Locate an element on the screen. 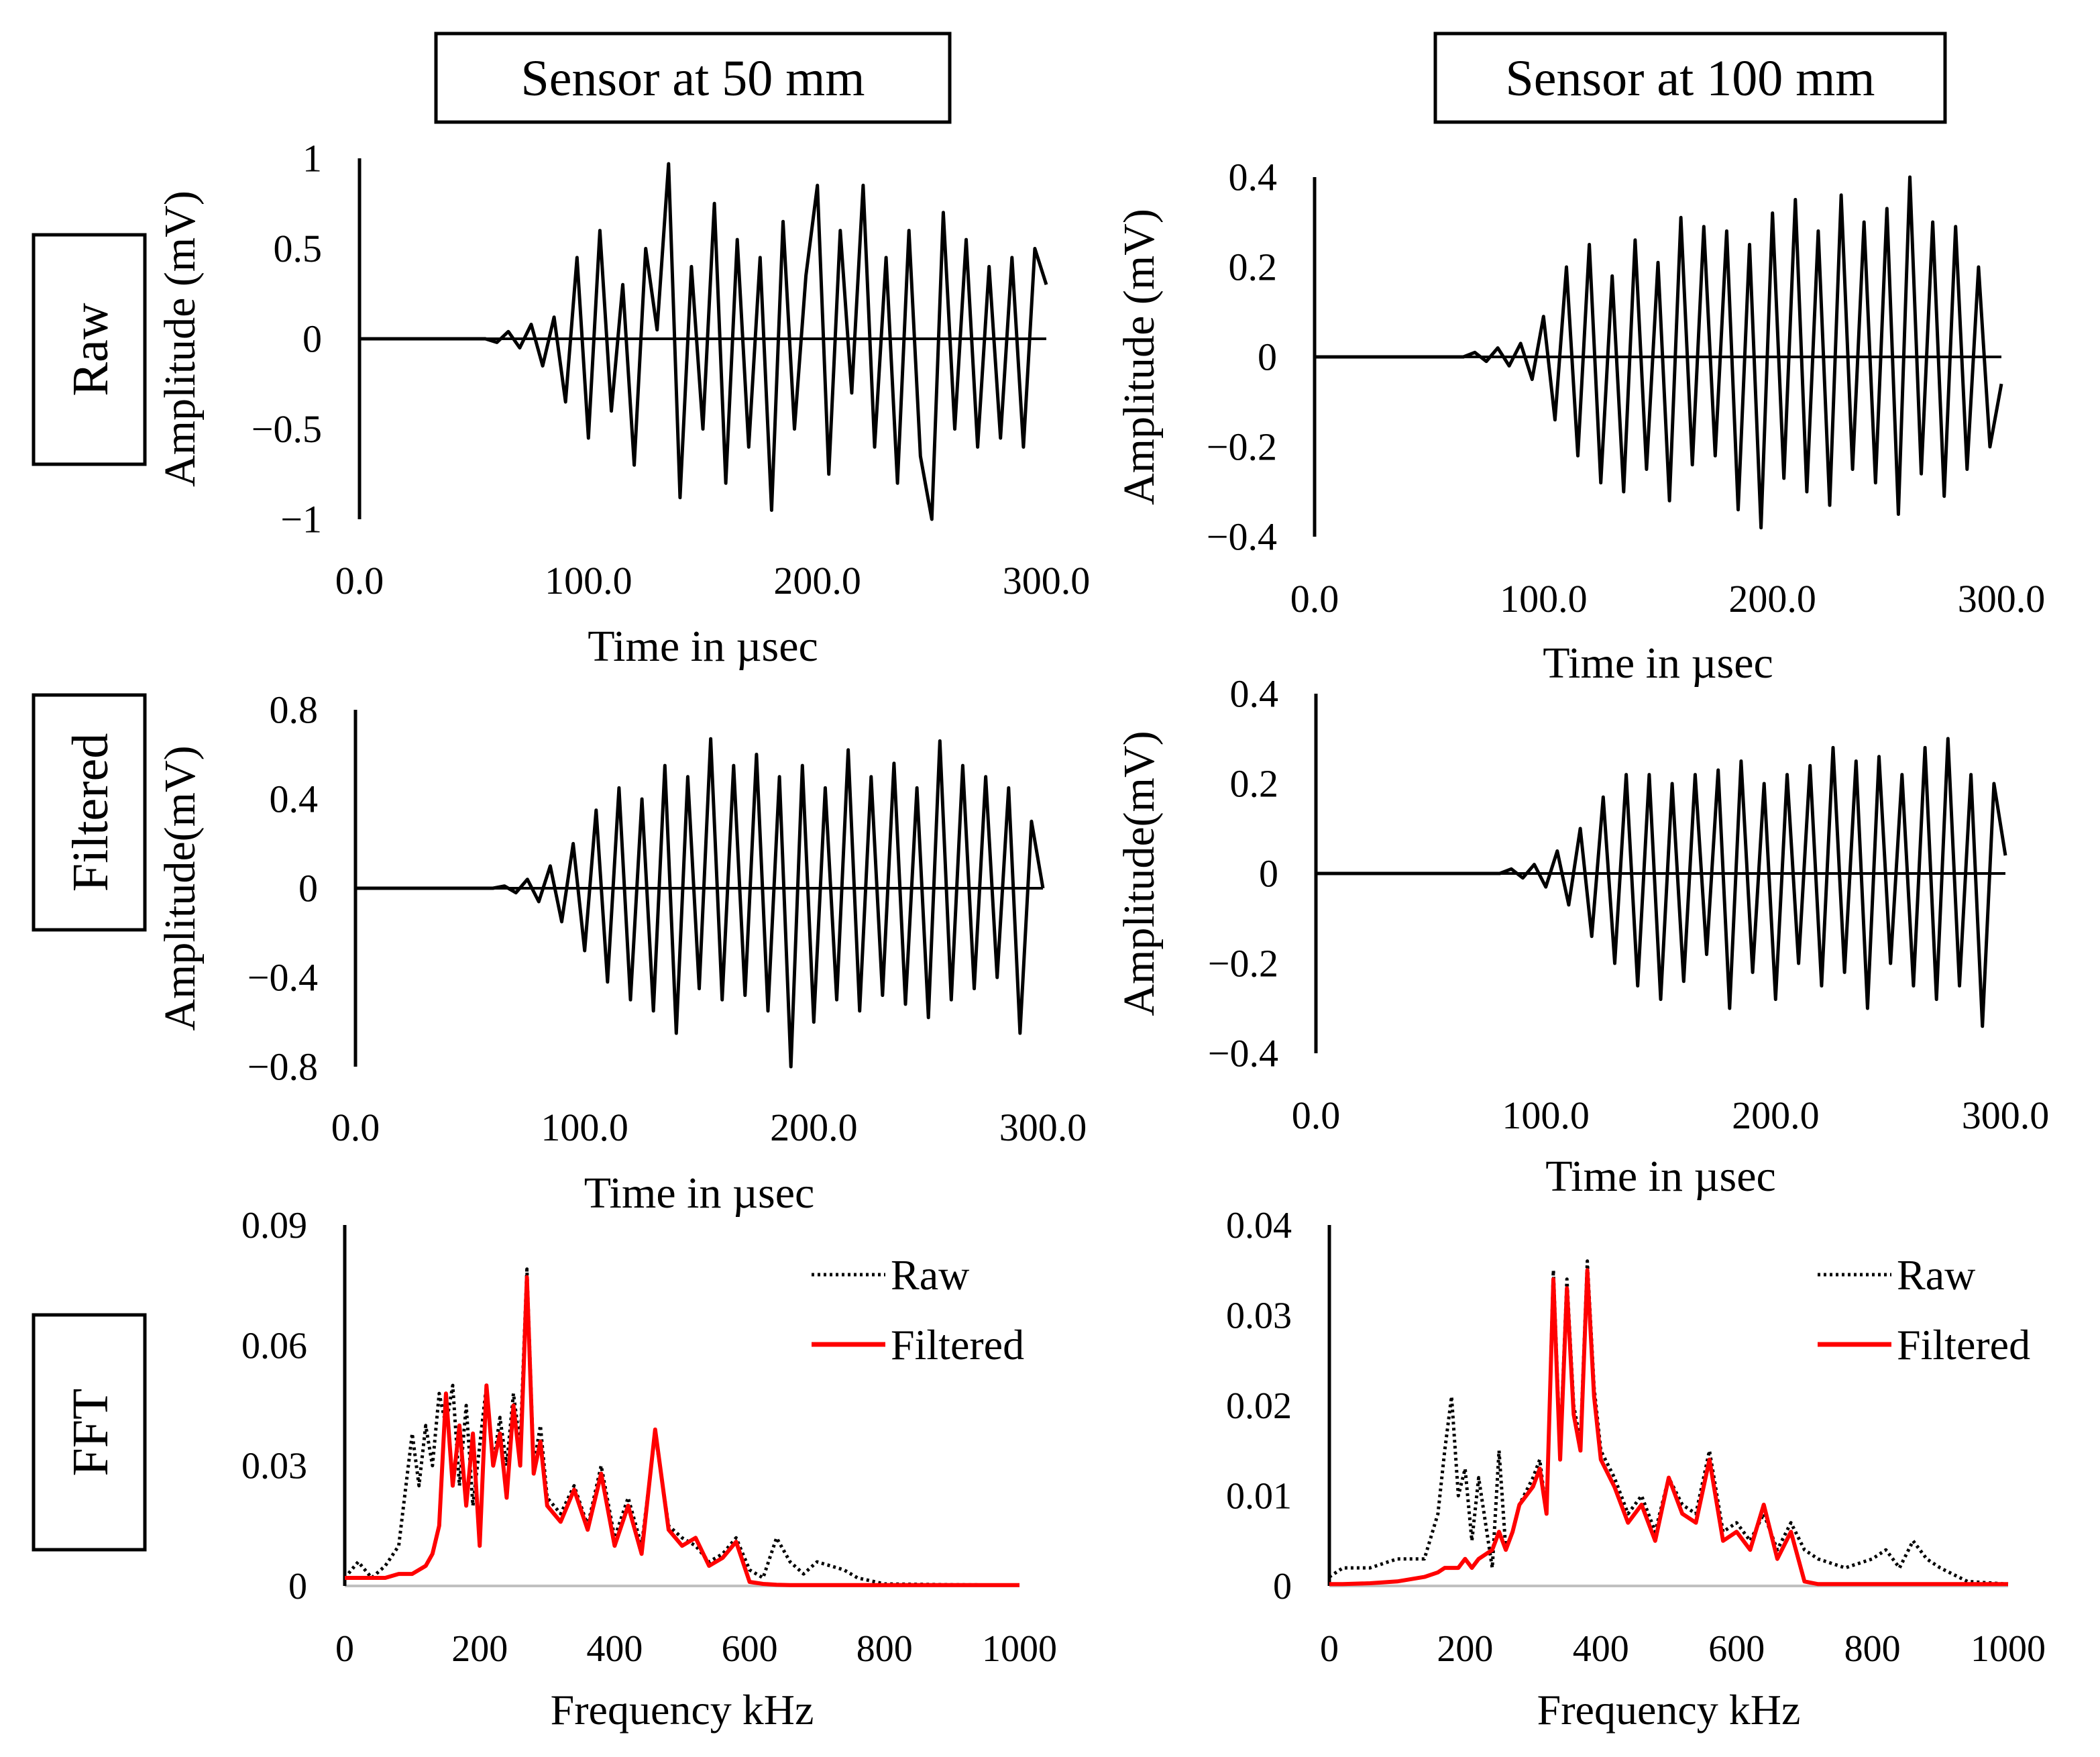  column-header-100mm: Sensor at 100 mm is located at coordinates (1690, 78).